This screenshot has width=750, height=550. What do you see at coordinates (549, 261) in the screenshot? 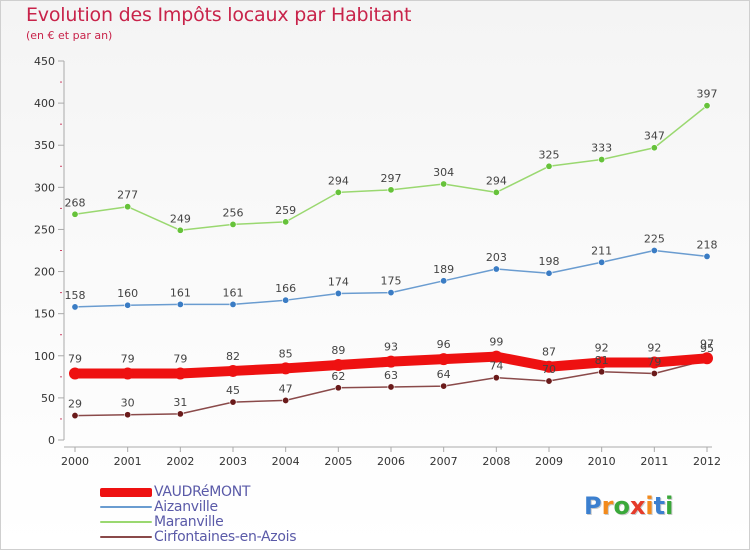
I see `data-label: 198` at bounding box center [549, 261].